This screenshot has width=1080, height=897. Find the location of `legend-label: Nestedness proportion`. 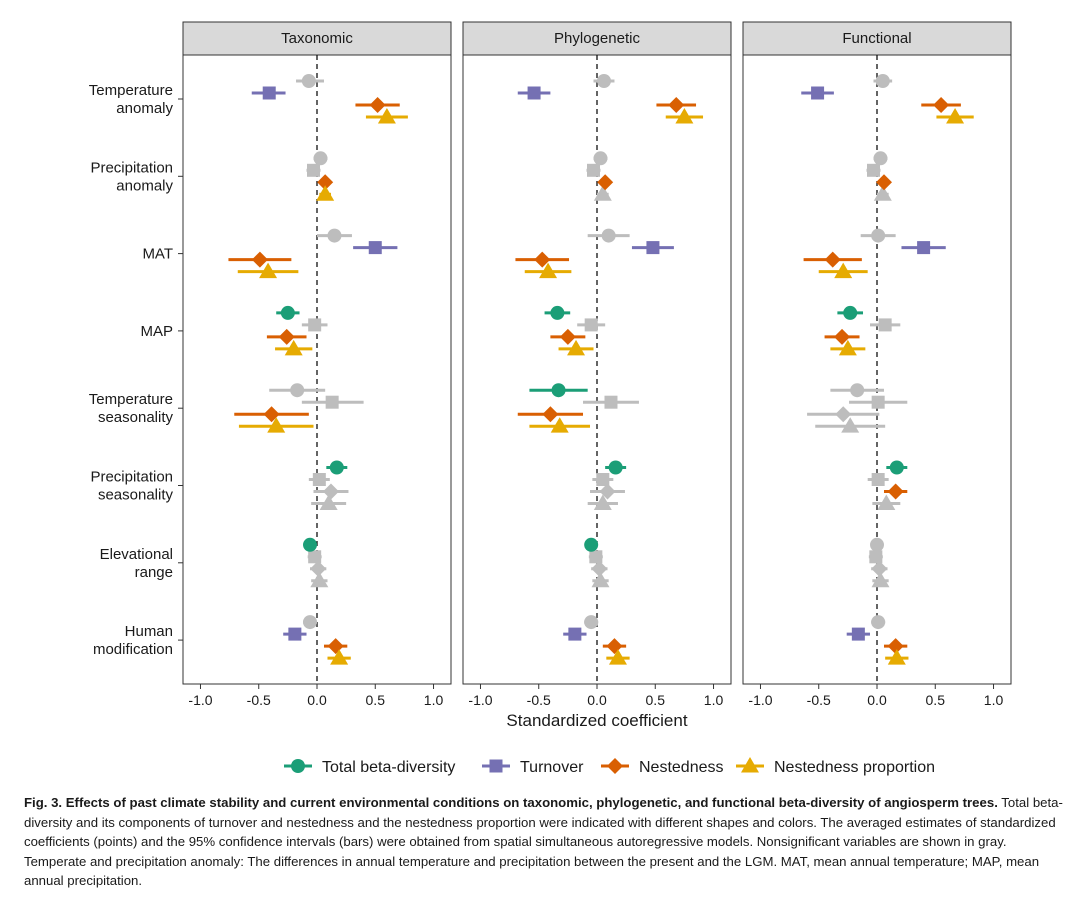

legend-label: Nestedness proportion is located at coordinates (854, 767).